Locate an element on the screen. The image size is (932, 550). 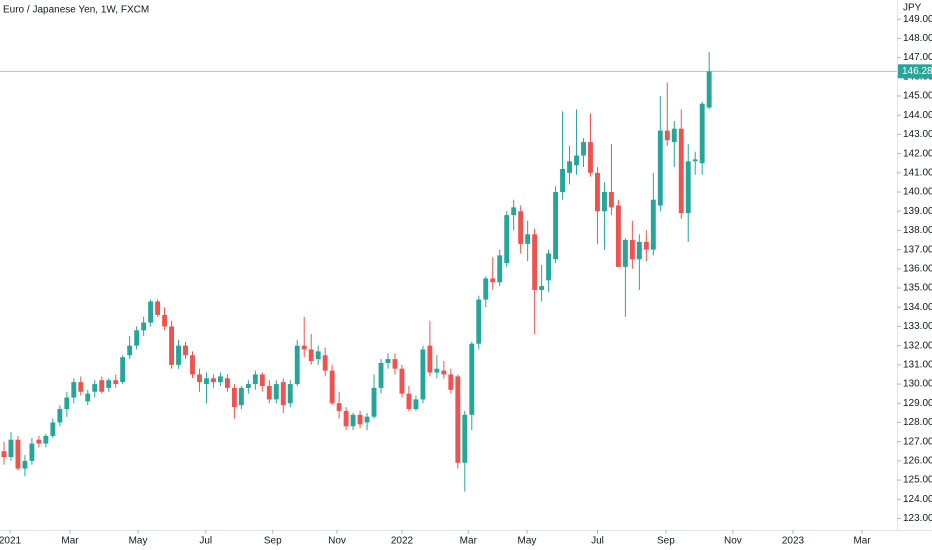
y-tick-label: 129.000 is located at coordinates (917, 403).